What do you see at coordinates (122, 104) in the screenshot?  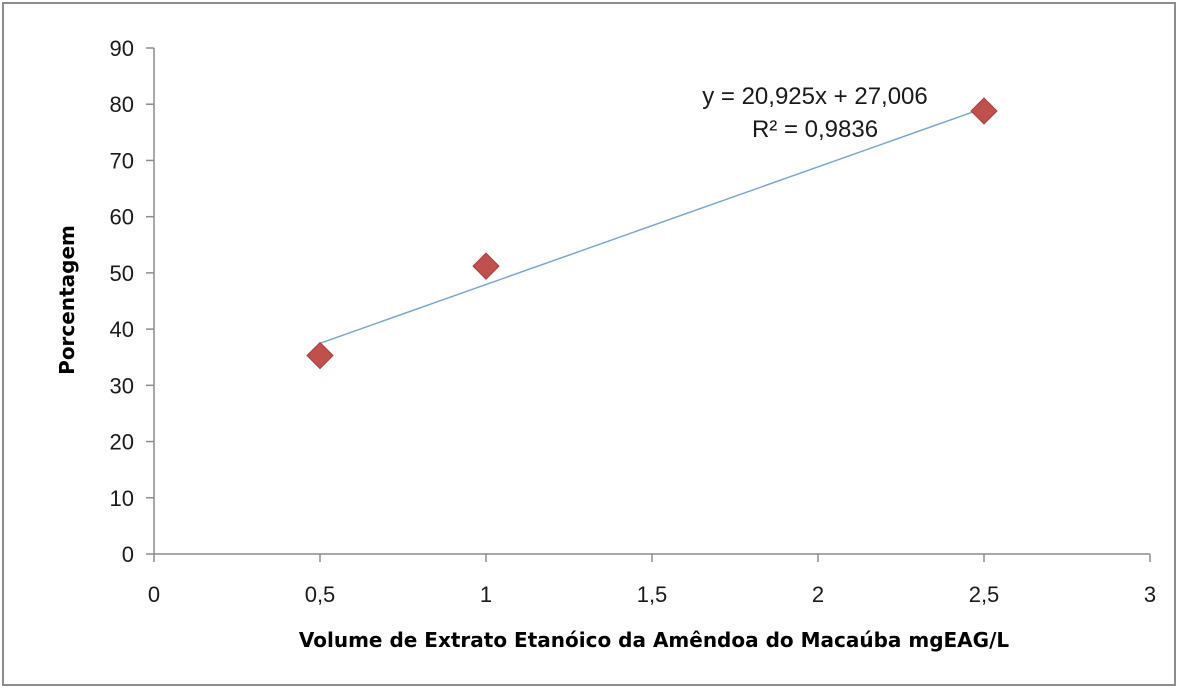 I see `y-tick-label: 80` at bounding box center [122, 104].